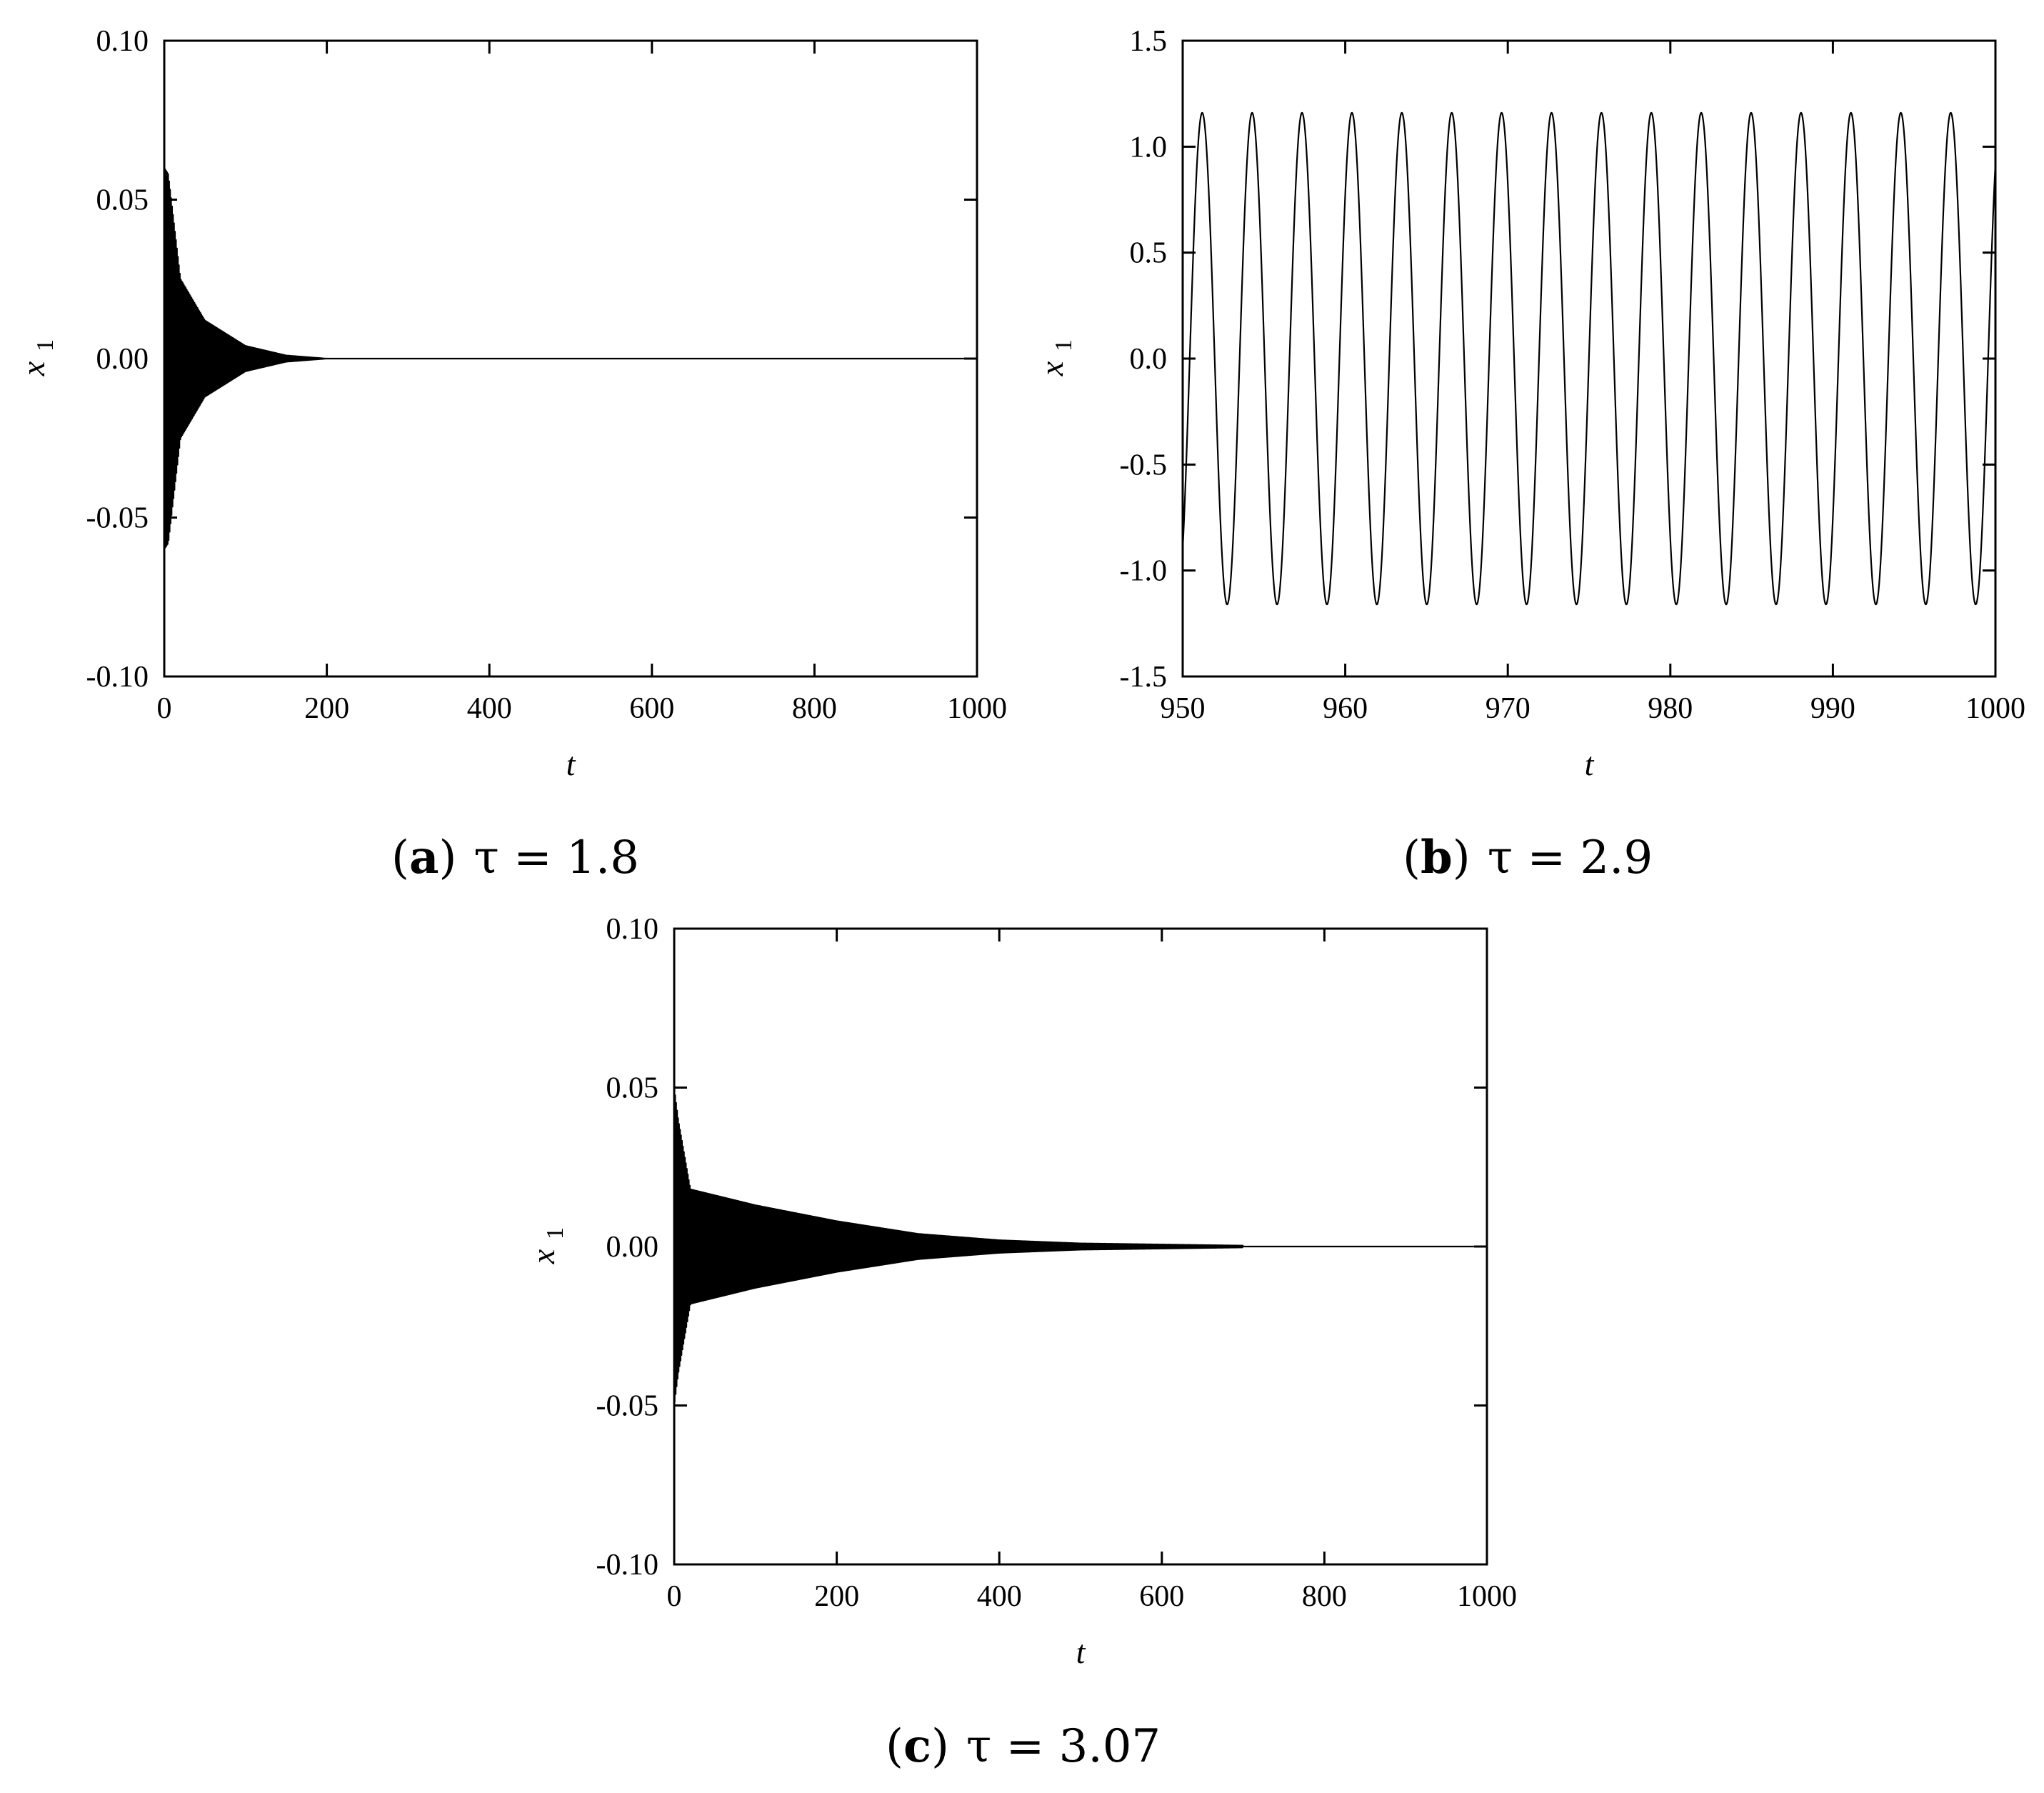 This screenshot has height=1793, width=2044. I want to click on panel-c-trace-group, so click(1080, 1245).